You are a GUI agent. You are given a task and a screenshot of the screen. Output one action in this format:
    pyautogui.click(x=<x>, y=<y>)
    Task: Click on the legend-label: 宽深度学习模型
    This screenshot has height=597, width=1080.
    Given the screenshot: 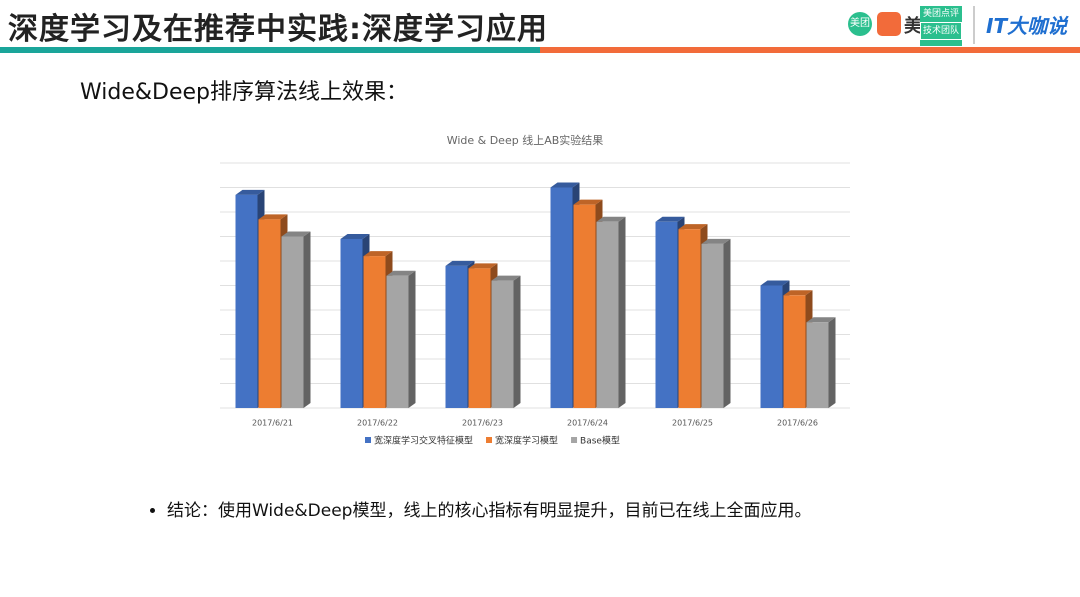 What is the action you would take?
    pyautogui.click(x=526, y=441)
    